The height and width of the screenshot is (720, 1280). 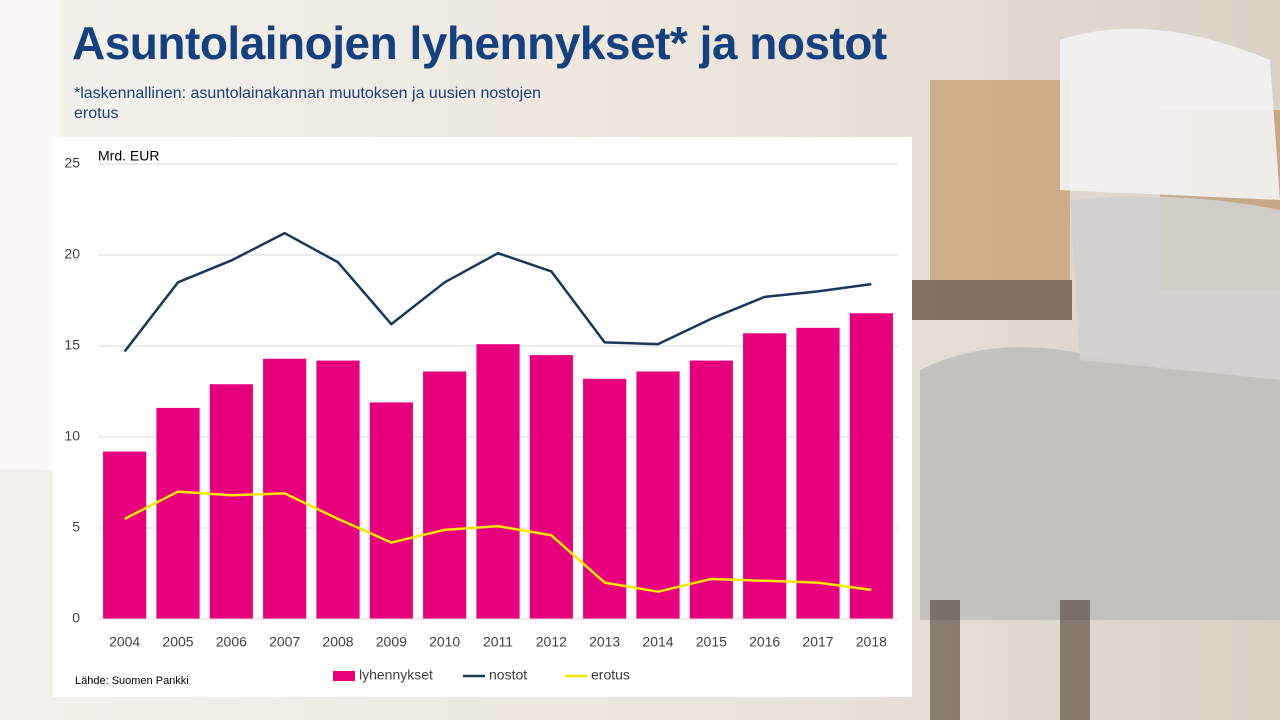 What do you see at coordinates (711, 642) in the screenshot?
I see `x-tick-label: 2015` at bounding box center [711, 642].